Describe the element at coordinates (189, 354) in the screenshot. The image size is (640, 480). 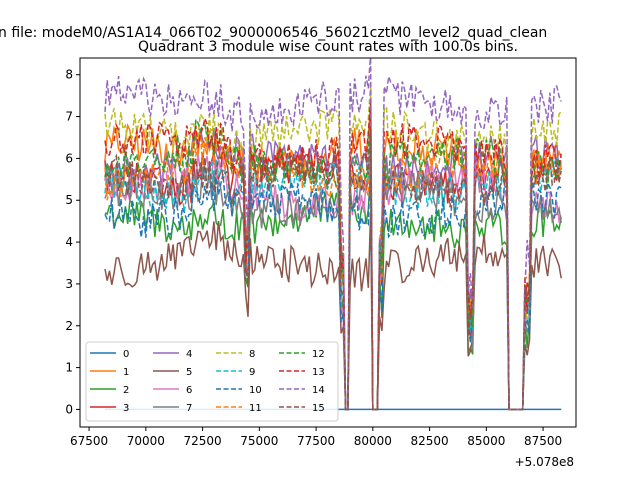
I see `legend-label: 4` at that location.